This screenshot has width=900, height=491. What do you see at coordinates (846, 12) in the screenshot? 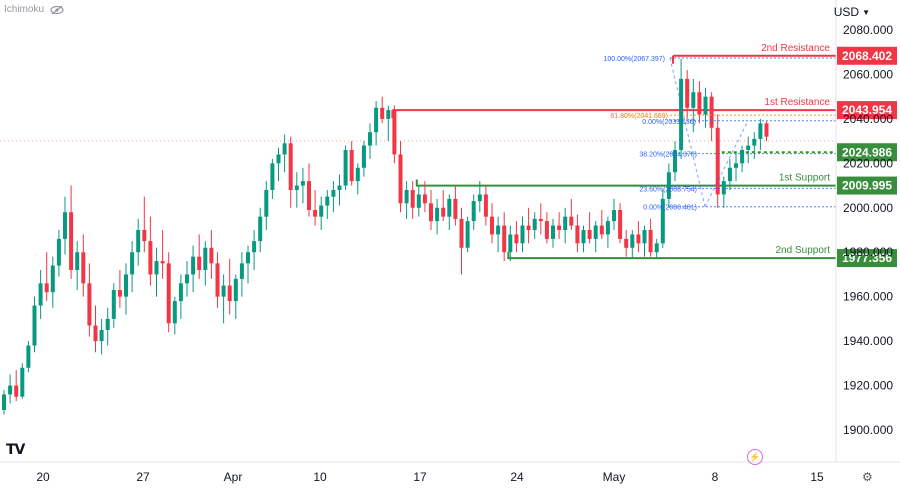
I see `currency-label: USD` at bounding box center [846, 12].